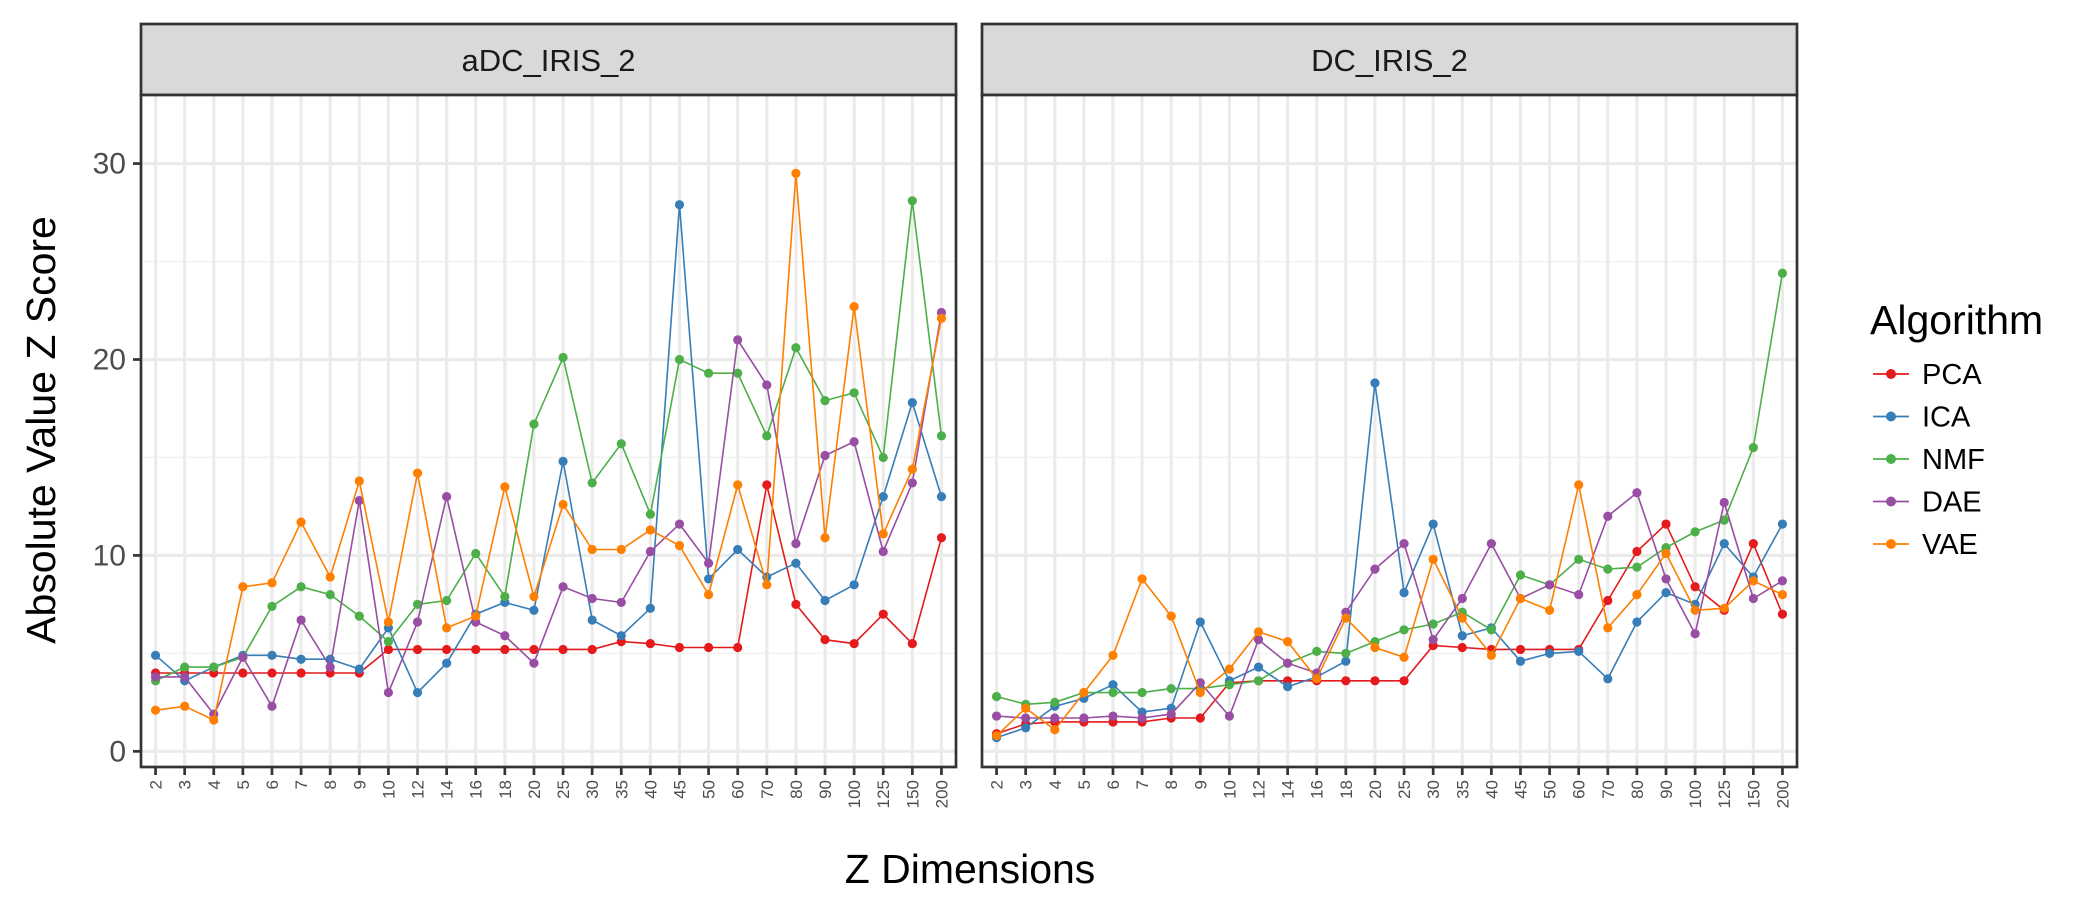 This screenshot has width=2100, height=900. I want to click on series-line-ica, so click(1390, 560).